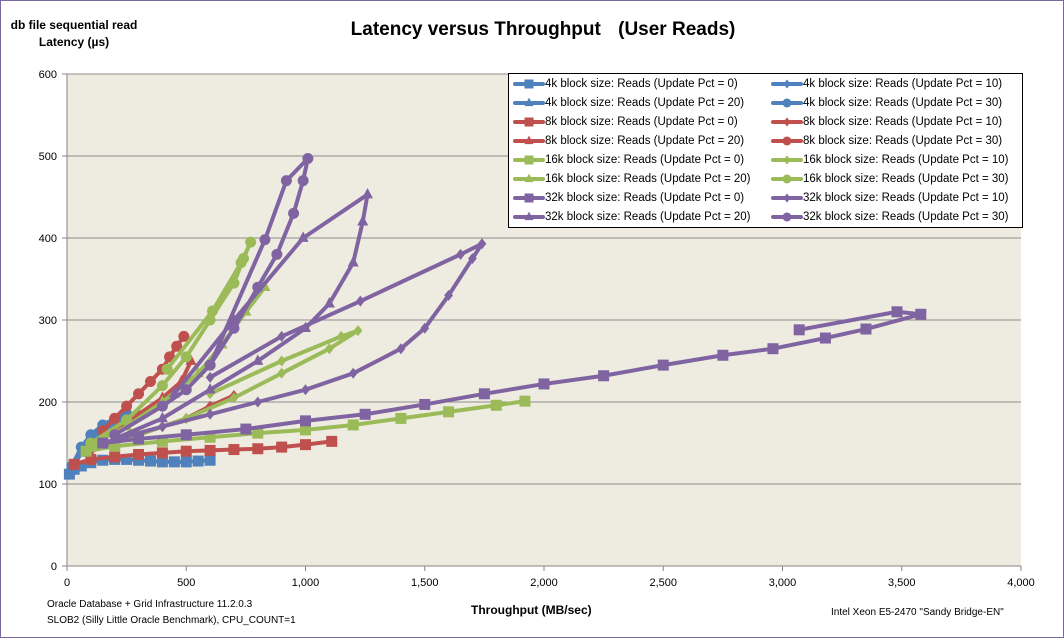  Describe the element at coordinates (663, 583) in the screenshot. I see `x-tick-label: 2,500` at that location.